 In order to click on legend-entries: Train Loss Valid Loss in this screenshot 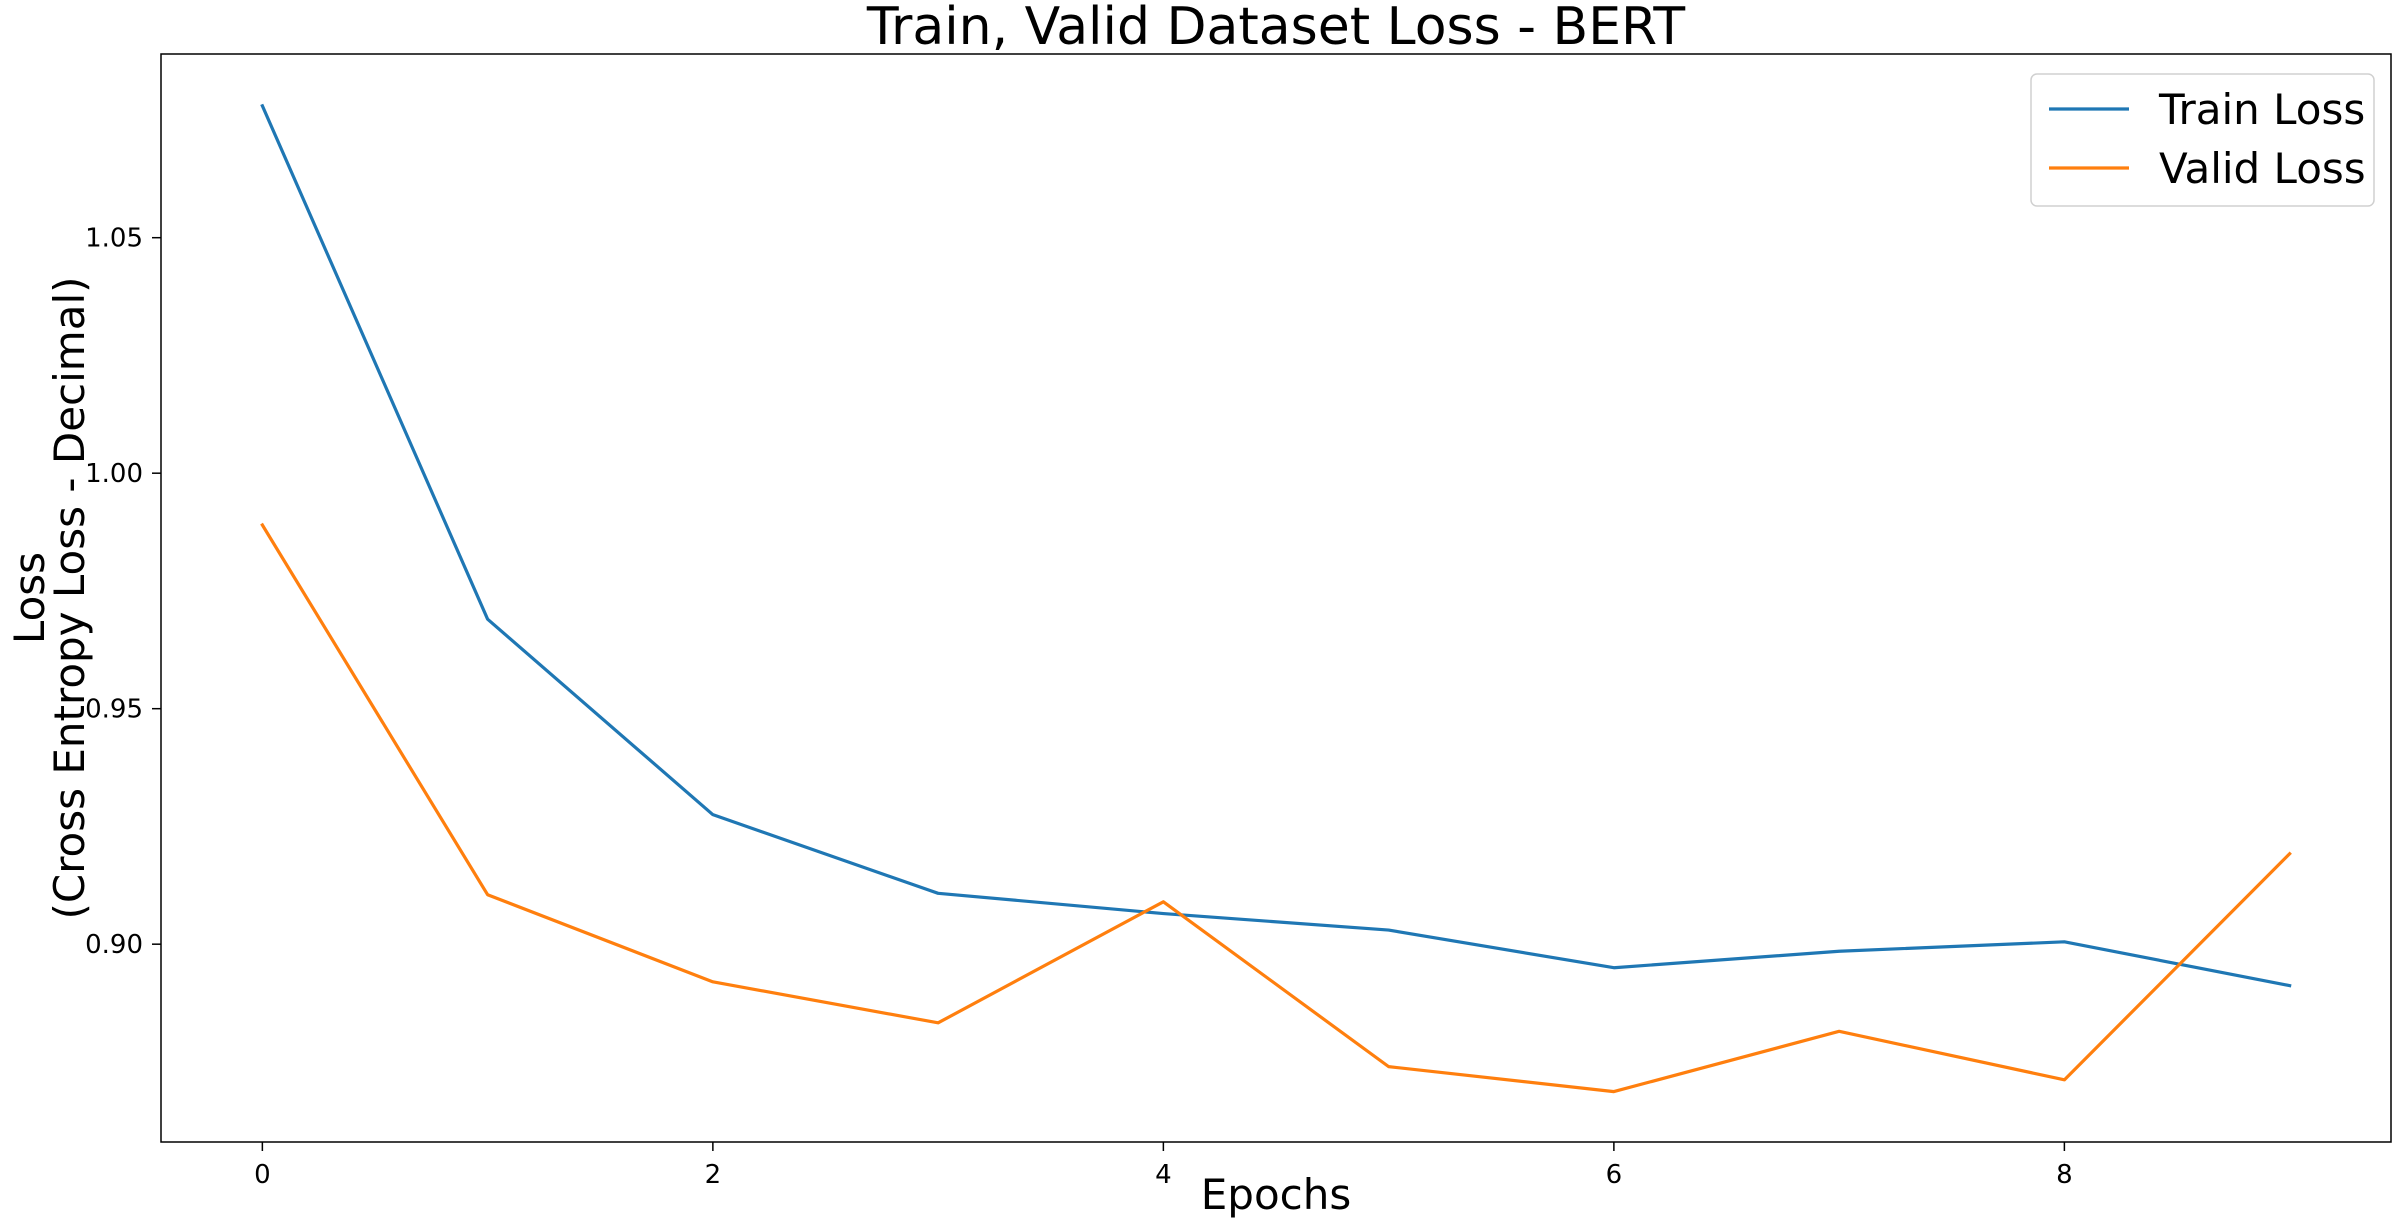, I will do `click(2207, 139)`.